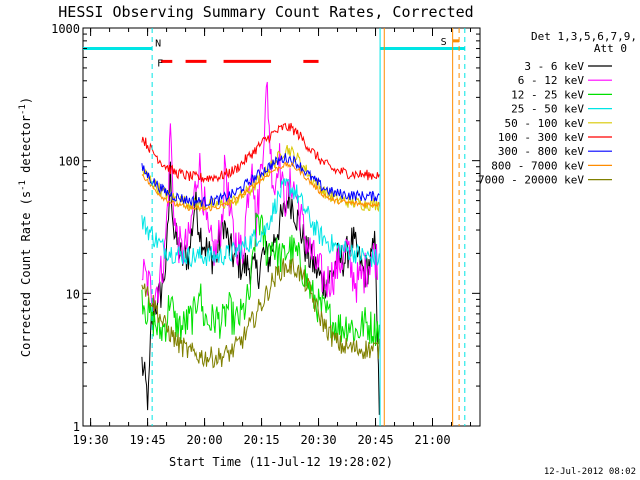  Describe the element at coordinates (281, 462) in the screenshot. I see `x-axis-label: Start Time (11-Jul-12 19:28:02)` at that location.